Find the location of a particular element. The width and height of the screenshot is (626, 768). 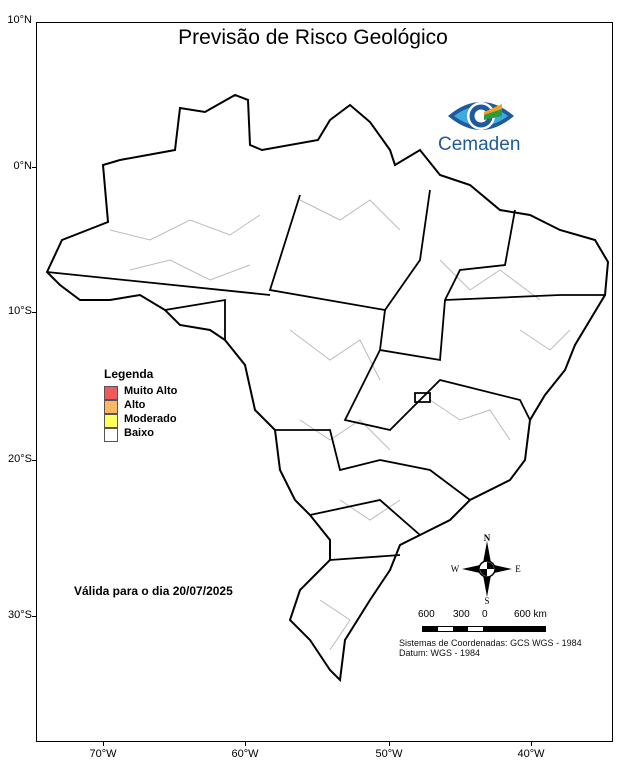

scale-bar is located at coordinates (484, 629).